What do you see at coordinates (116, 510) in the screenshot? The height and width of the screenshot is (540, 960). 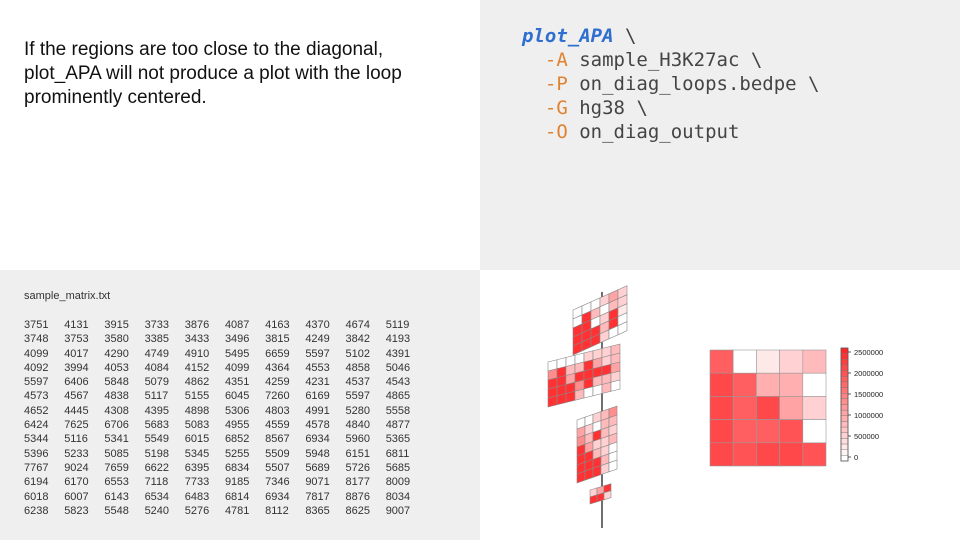 I see `matrix-cell: 5548` at bounding box center [116, 510].